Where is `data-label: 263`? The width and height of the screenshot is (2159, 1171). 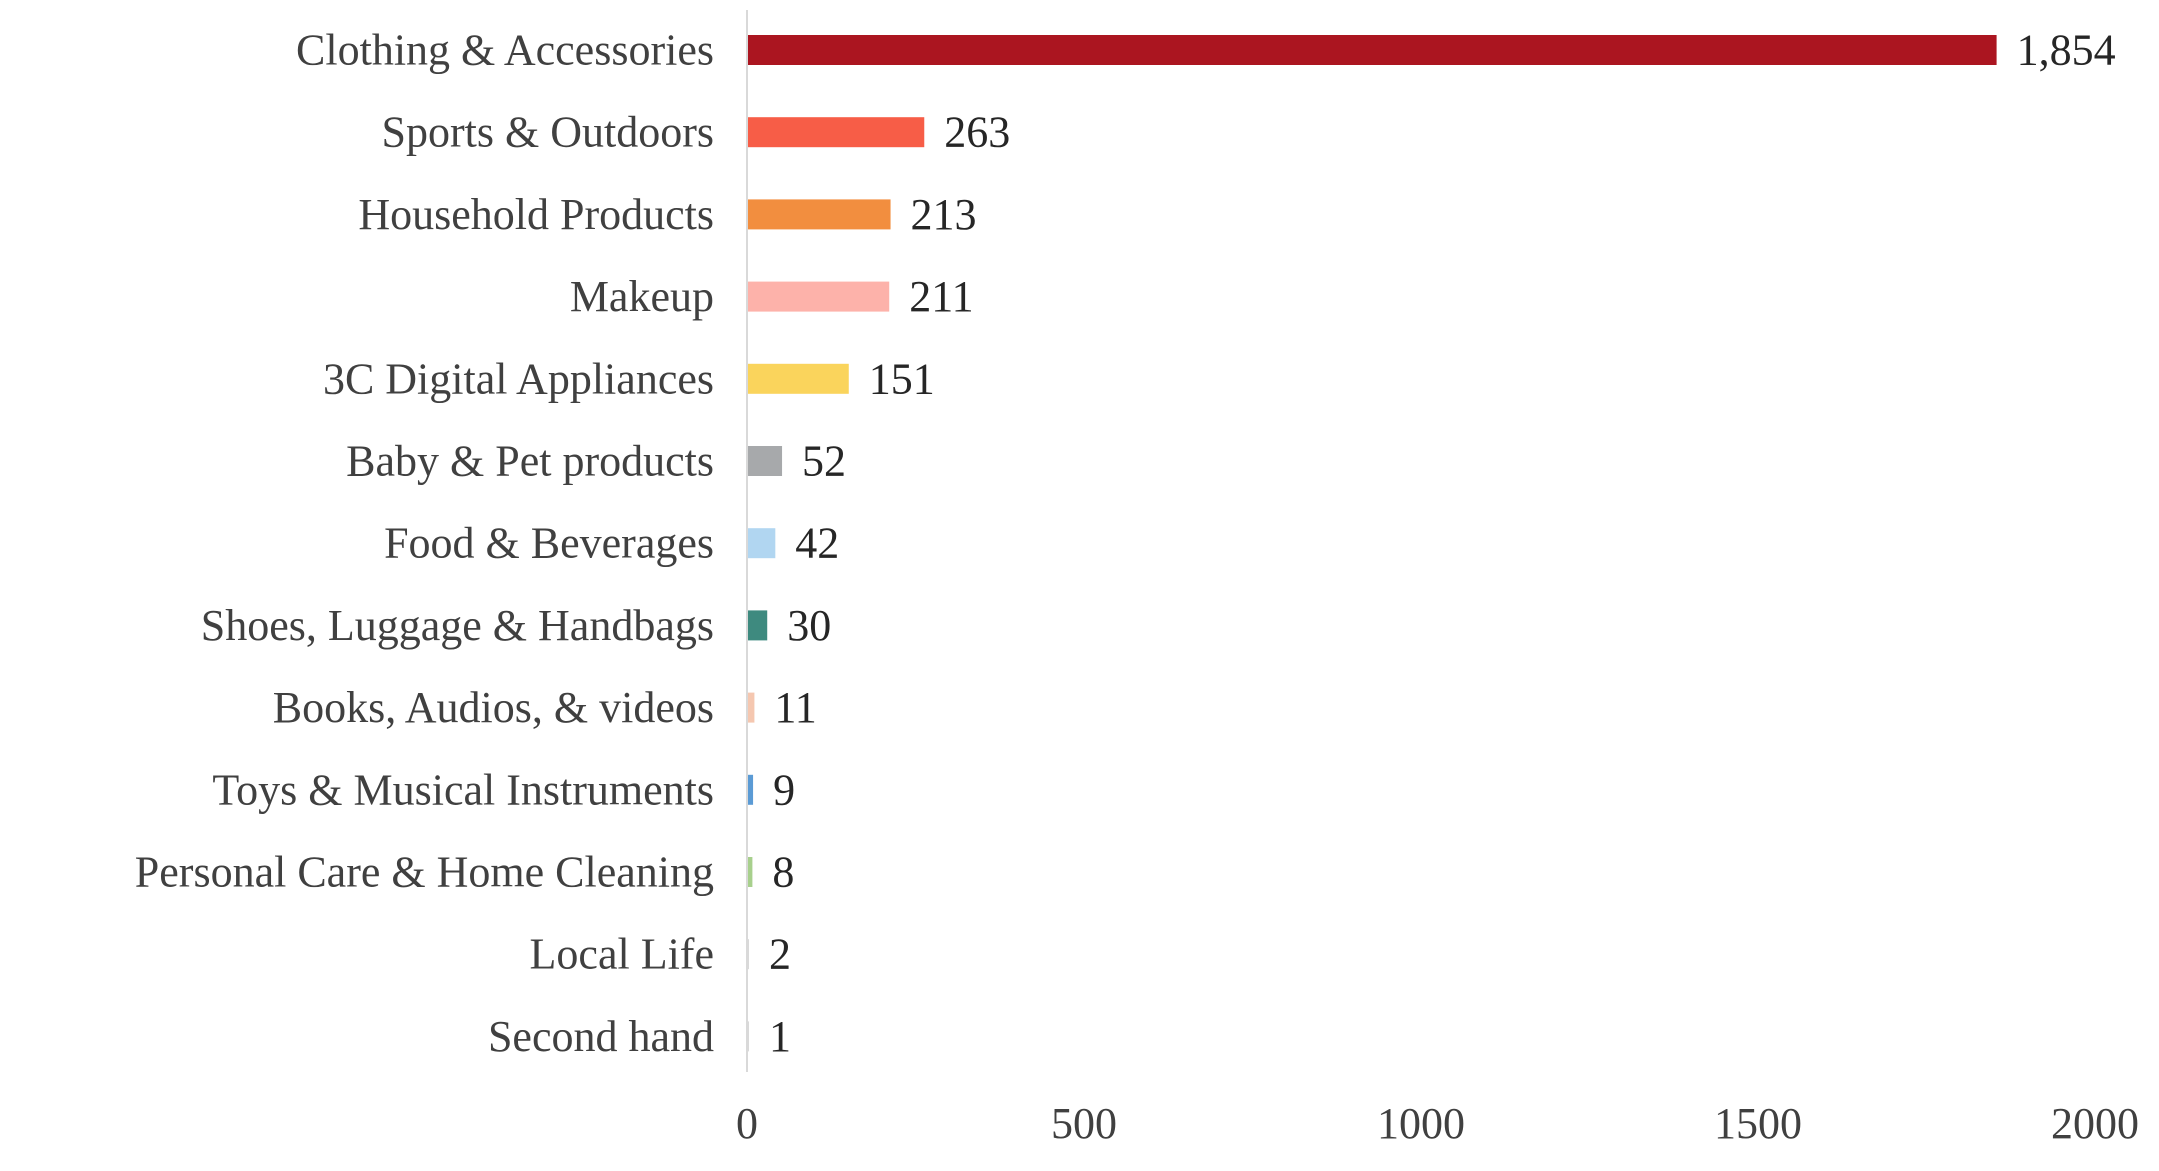
data-label: 263 is located at coordinates (977, 132).